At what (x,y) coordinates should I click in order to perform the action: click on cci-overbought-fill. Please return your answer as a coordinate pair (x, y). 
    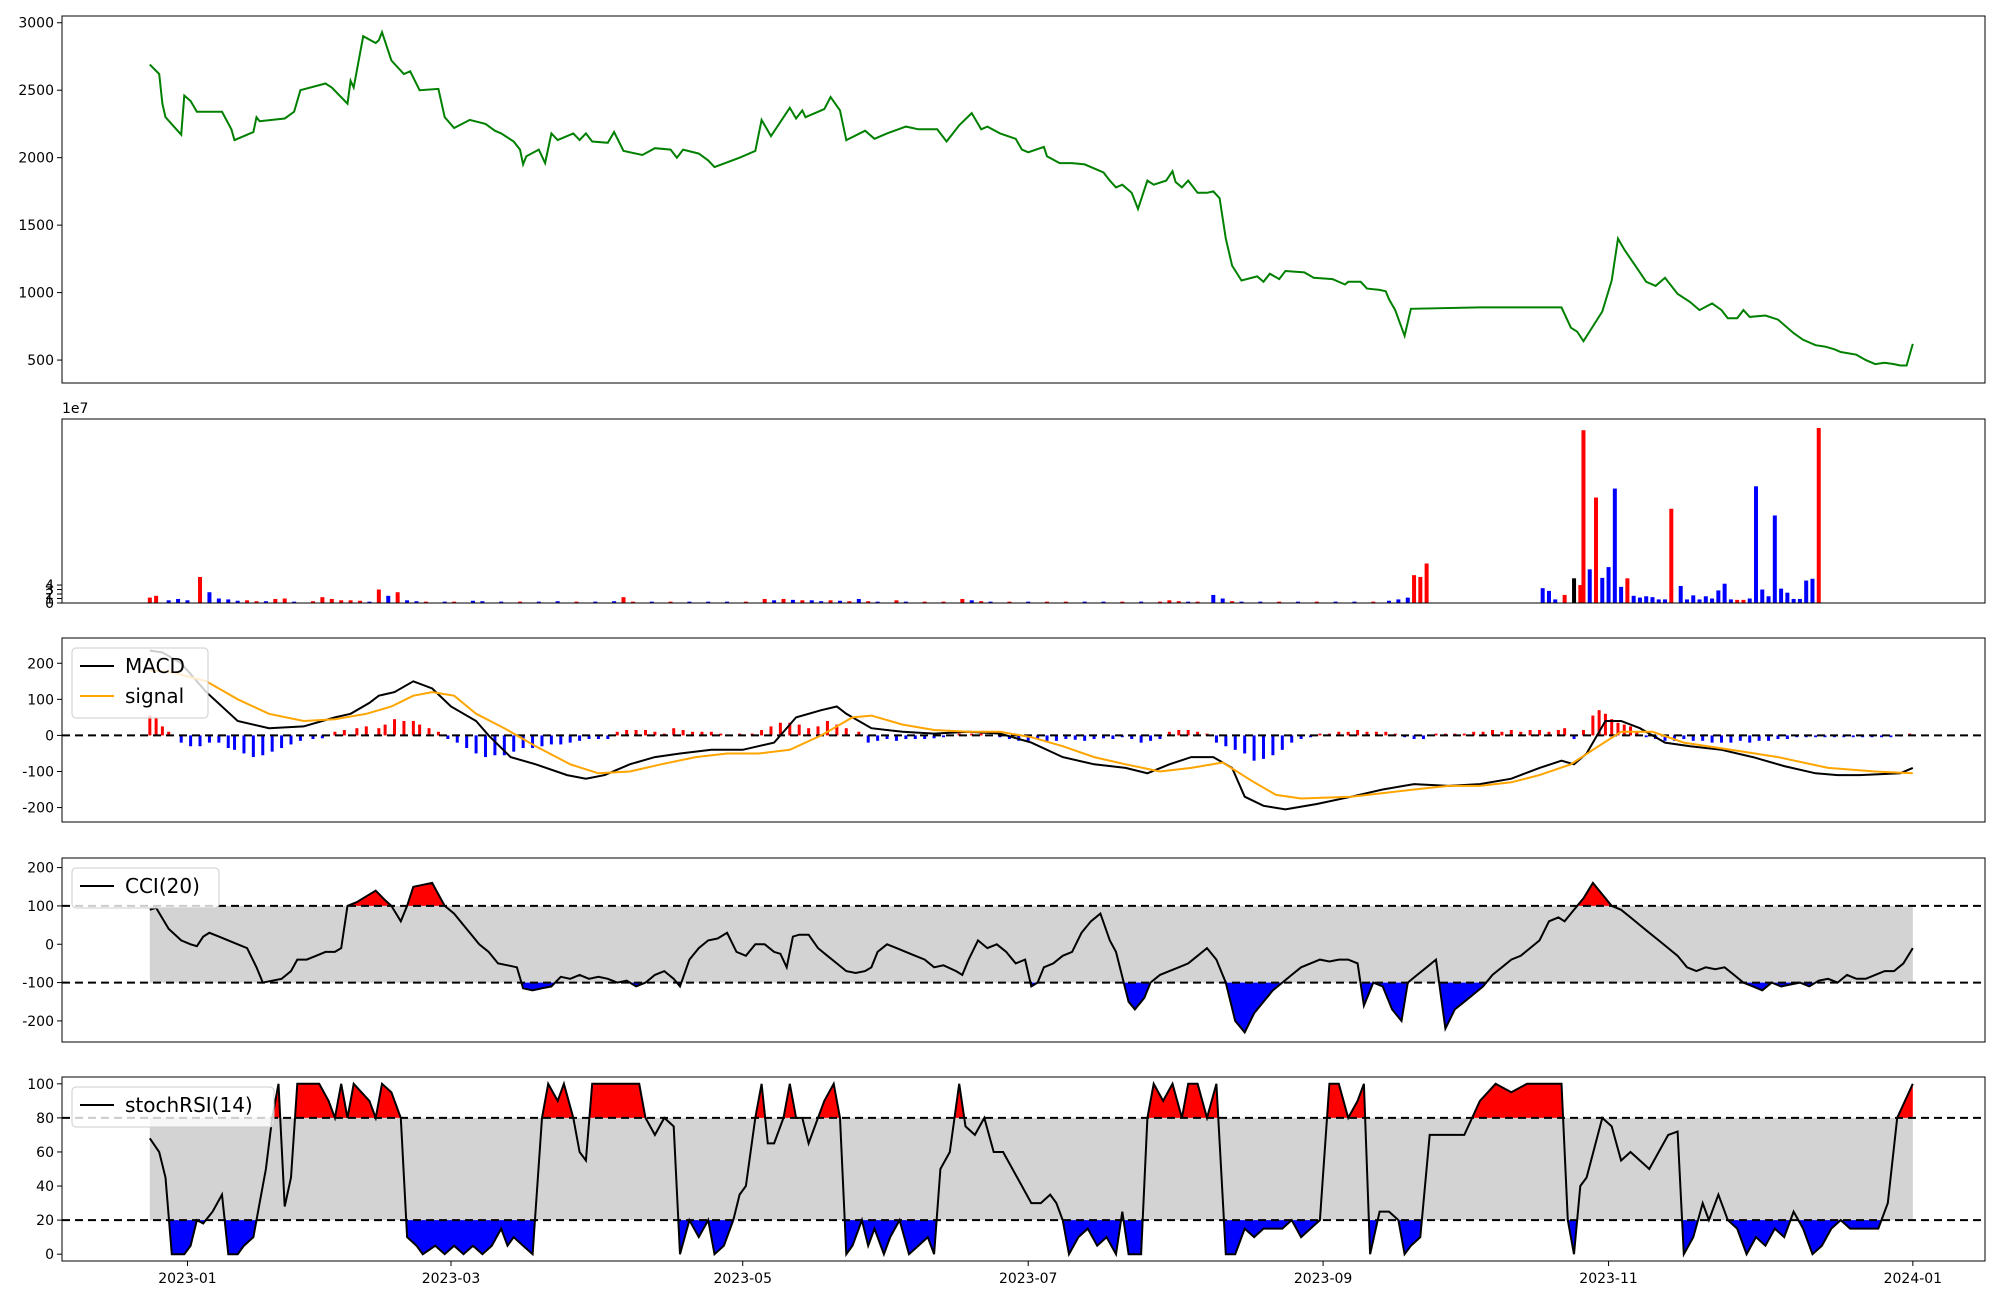
    Looking at the image, I should click on (426, 894).